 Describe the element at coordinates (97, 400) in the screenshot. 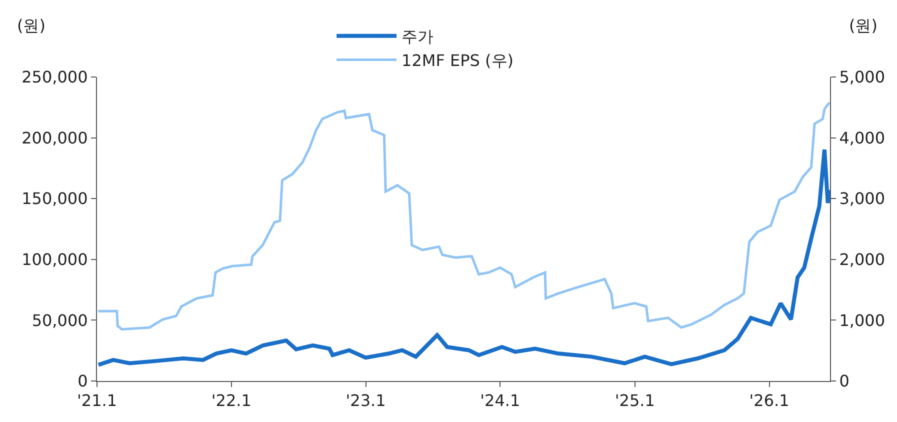

I see `x-tick-label: '21.1` at that location.